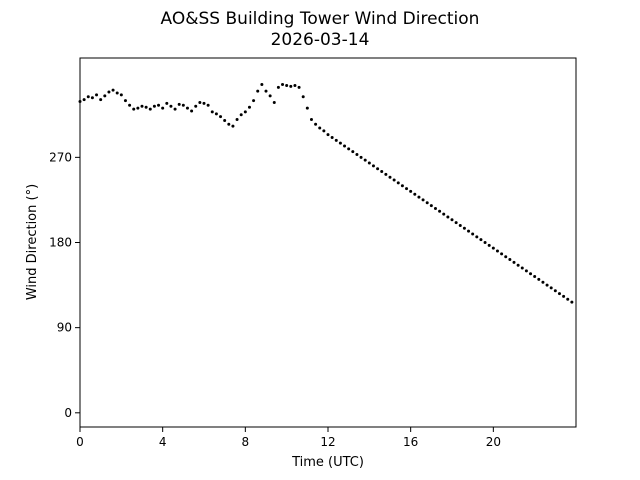 Image resolution: width=640 pixels, height=480 pixels. I want to click on y-axis-label: Wind Direction (°), so click(32, 242).